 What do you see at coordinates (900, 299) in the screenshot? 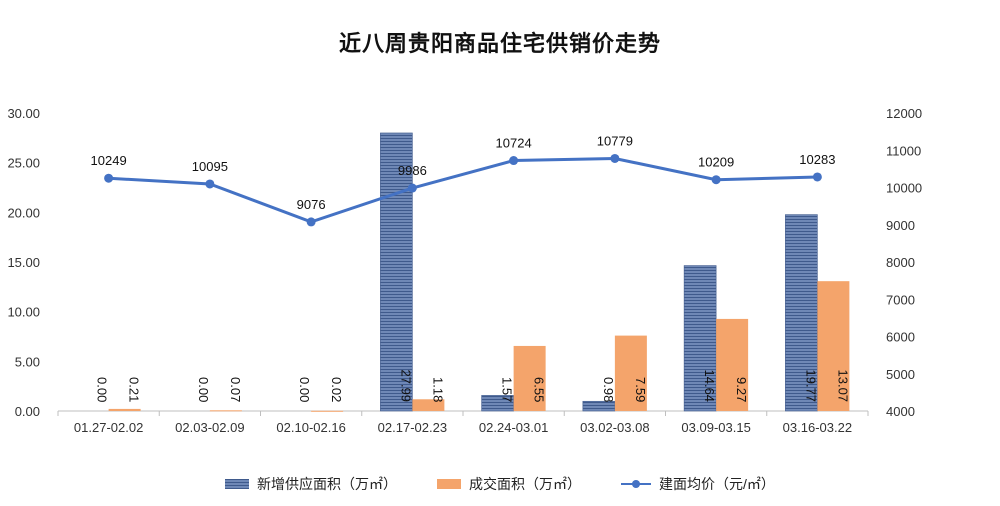
I see `y-right-tick-label: 7000` at bounding box center [900, 299].